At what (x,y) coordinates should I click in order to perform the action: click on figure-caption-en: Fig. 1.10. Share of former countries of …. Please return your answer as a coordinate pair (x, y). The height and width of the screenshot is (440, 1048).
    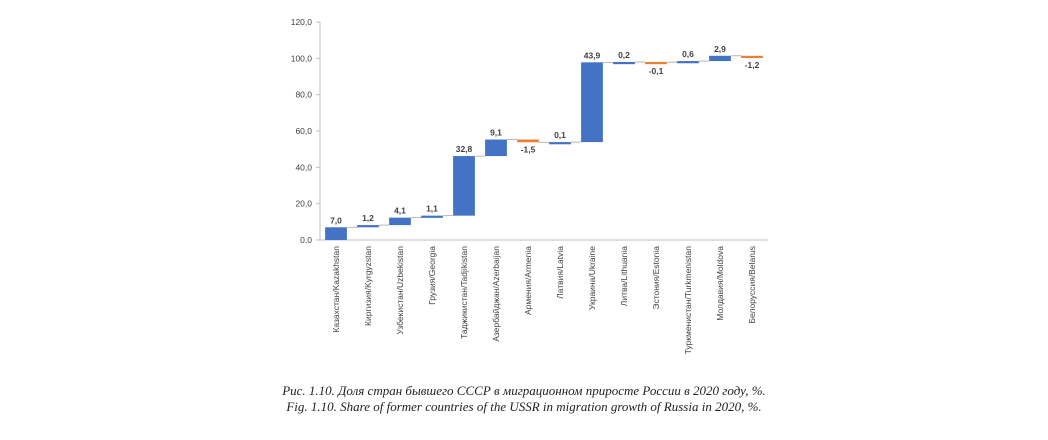
    Looking at the image, I should click on (524, 406).